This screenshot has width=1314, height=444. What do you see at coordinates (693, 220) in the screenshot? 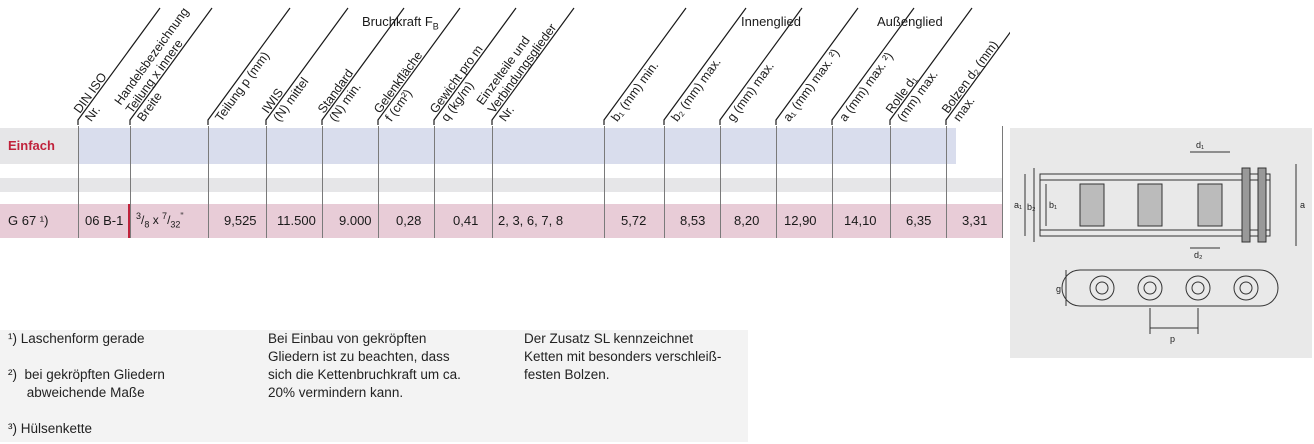
I see `cell-b2: 8,53` at bounding box center [693, 220].